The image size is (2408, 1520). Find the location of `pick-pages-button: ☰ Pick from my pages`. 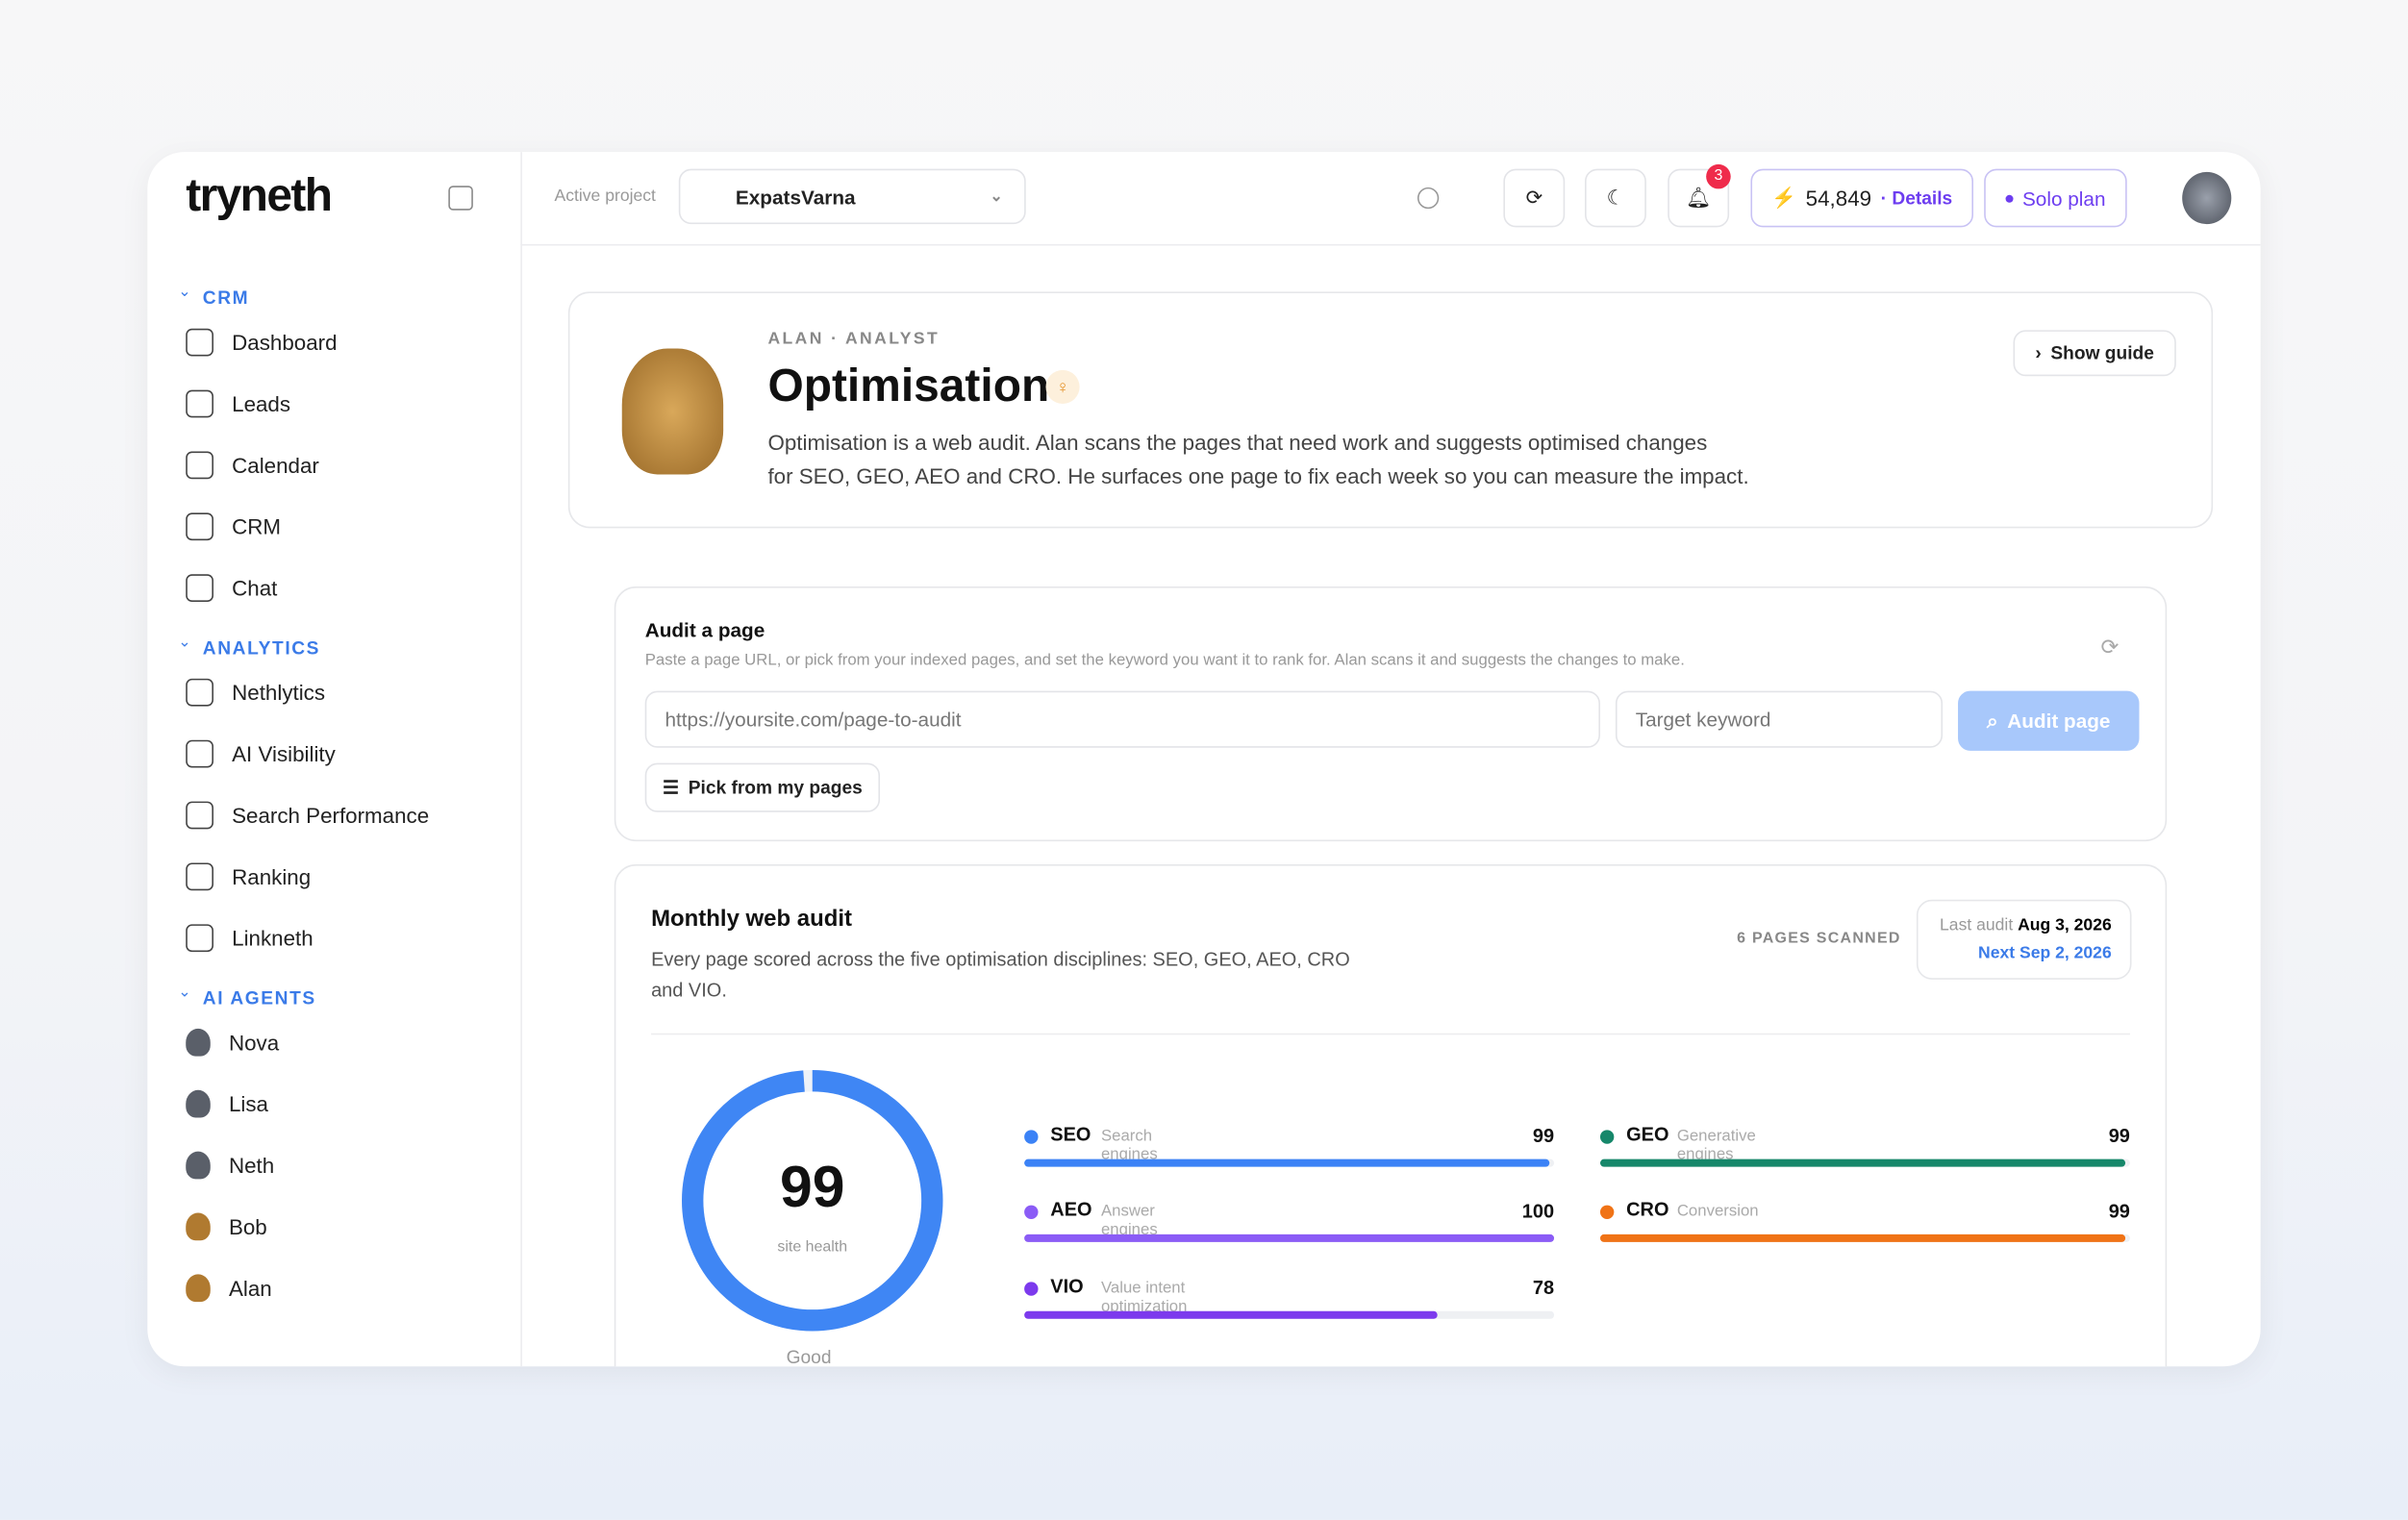

pick-pages-button: ☰ Pick from my pages is located at coordinates (762, 787).